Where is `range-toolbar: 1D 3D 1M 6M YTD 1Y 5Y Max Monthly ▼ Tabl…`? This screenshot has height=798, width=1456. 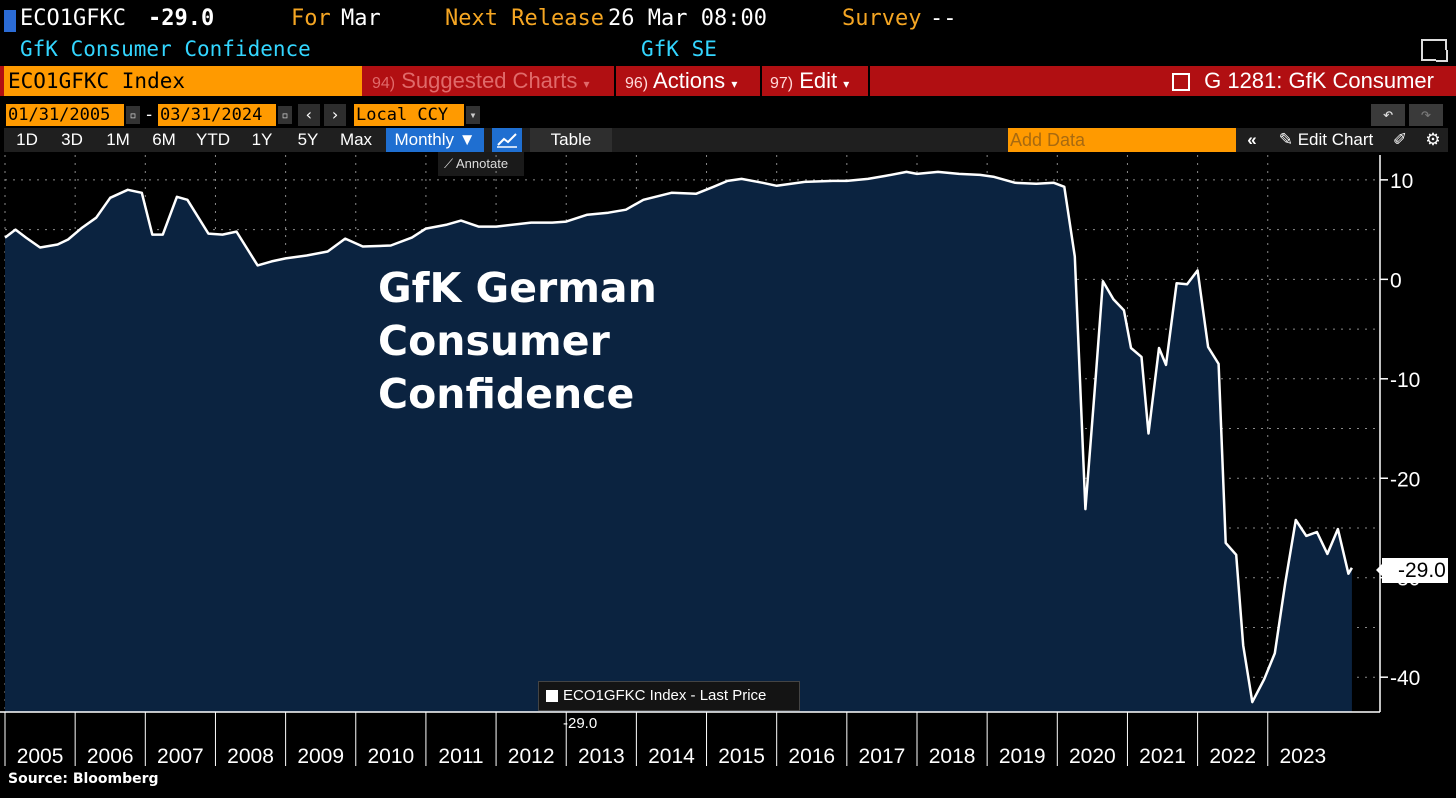
range-toolbar: 1D 3D 1M 6M YTD 1Y 5Y Max Monthly ▼ Tabl… is located at coordinates (728, 140).